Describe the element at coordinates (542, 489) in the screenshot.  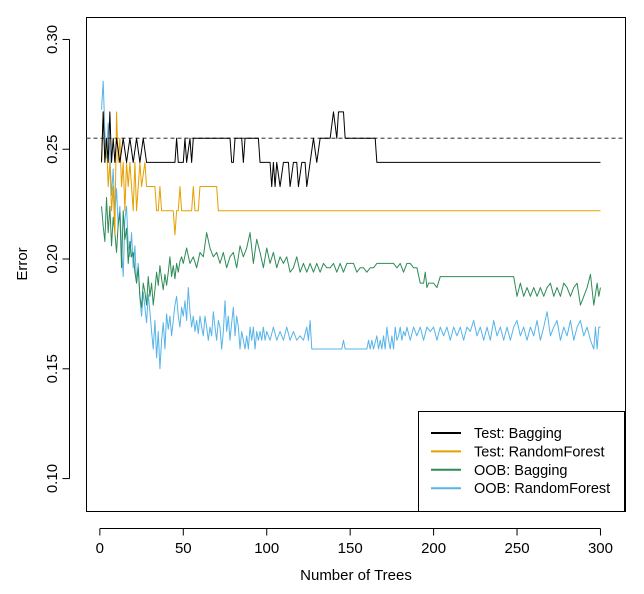
I see `legend-label: OOB: RandomForest` at that location.